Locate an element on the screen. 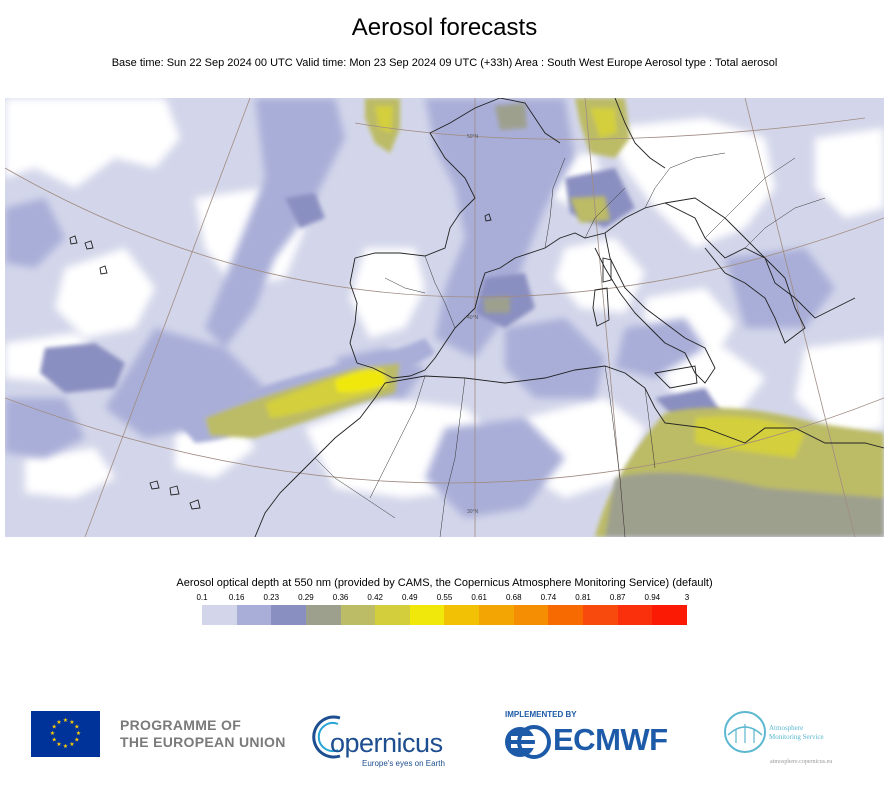 This screenshot has height=800, width=889. legend-tick-0: 0.1 is located at coordinates (202, 597).